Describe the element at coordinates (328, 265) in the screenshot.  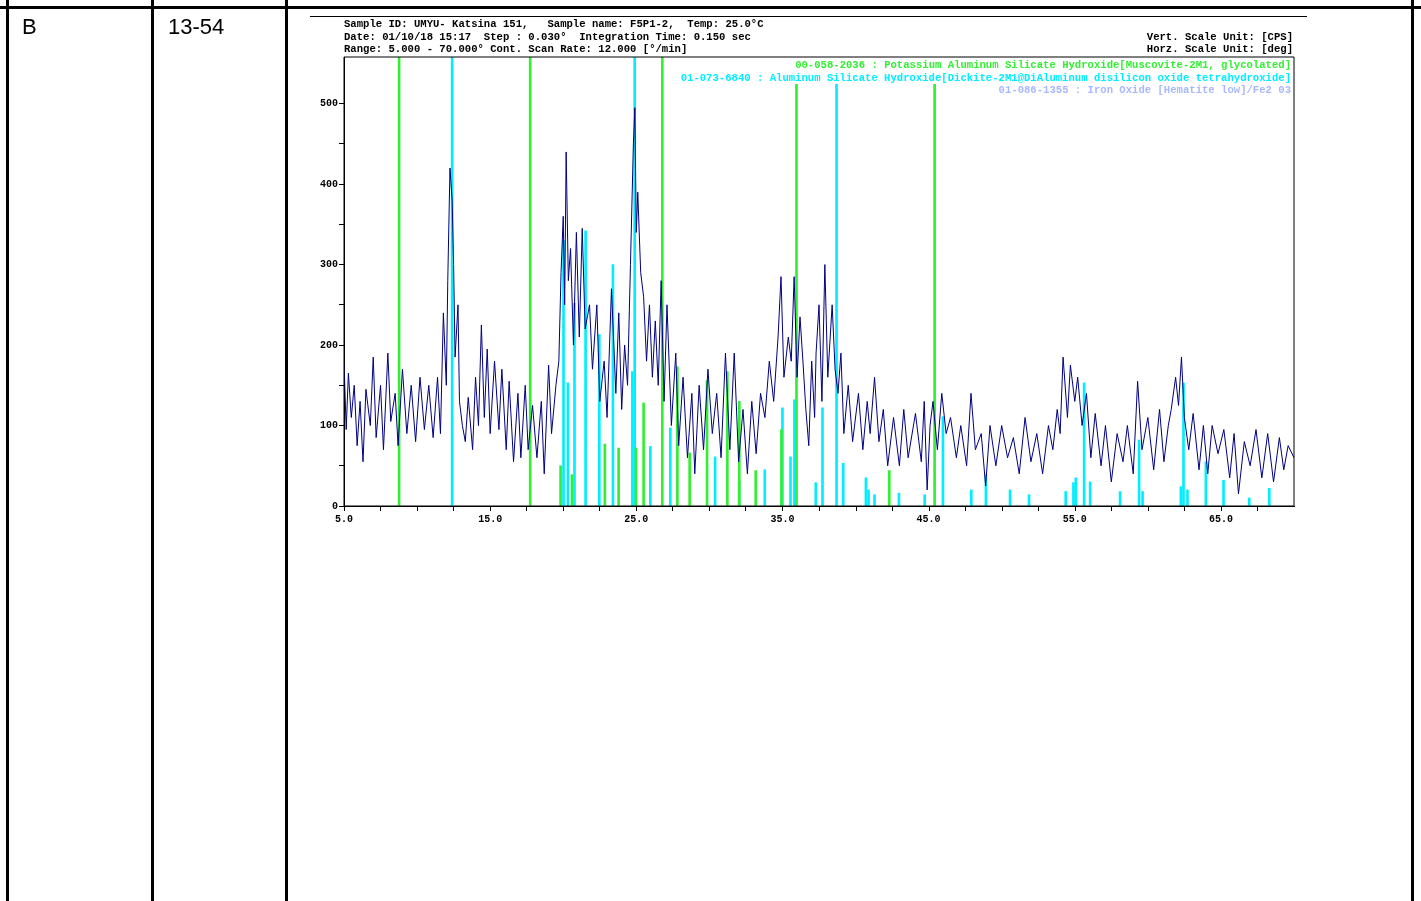
I see `y-tick-label: 300` at that location.